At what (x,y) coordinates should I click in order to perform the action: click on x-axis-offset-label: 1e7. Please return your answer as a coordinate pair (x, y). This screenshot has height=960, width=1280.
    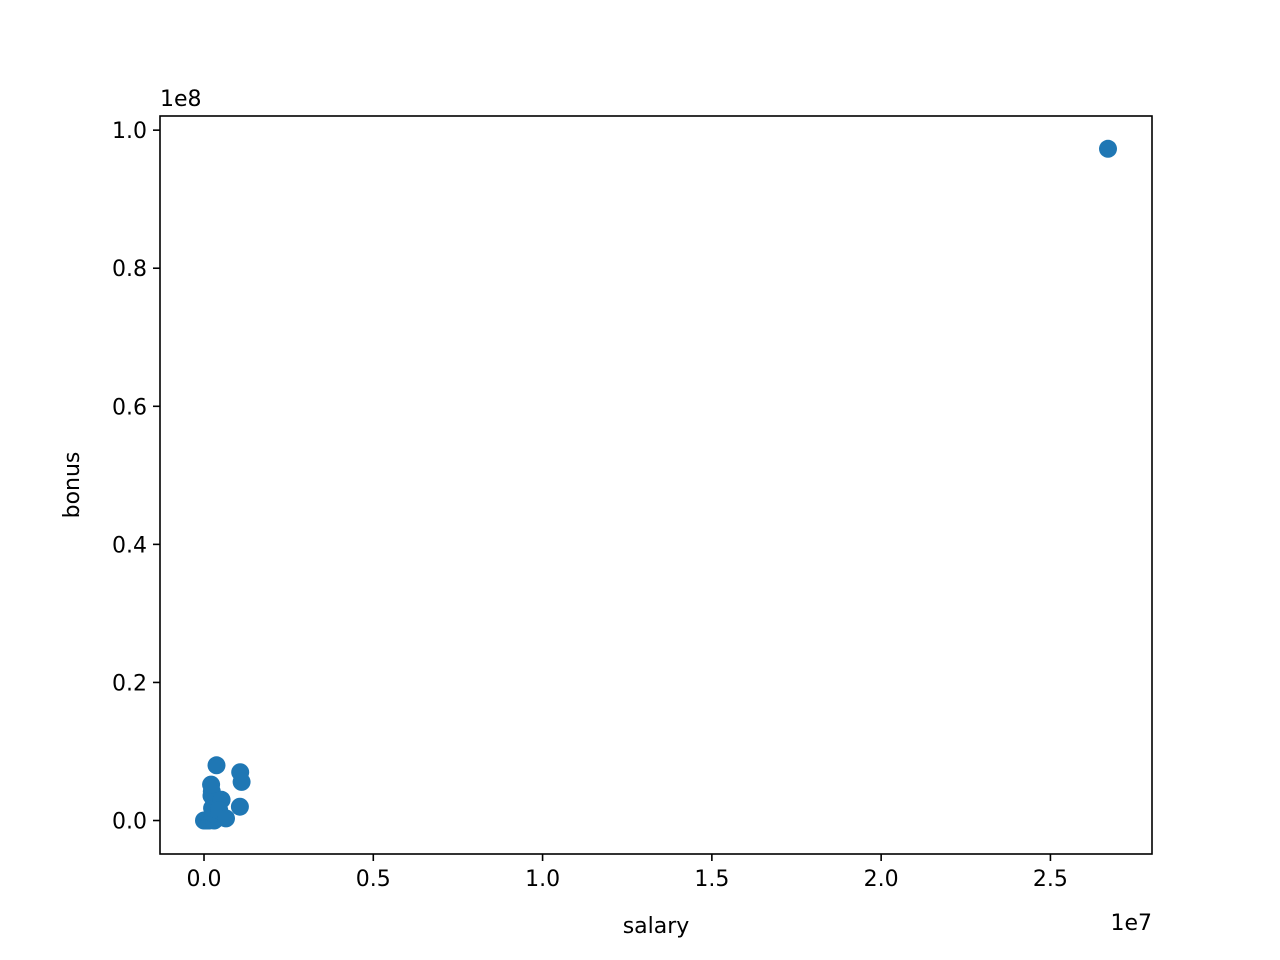
    Looking at the image, I should click on (1131, 923).